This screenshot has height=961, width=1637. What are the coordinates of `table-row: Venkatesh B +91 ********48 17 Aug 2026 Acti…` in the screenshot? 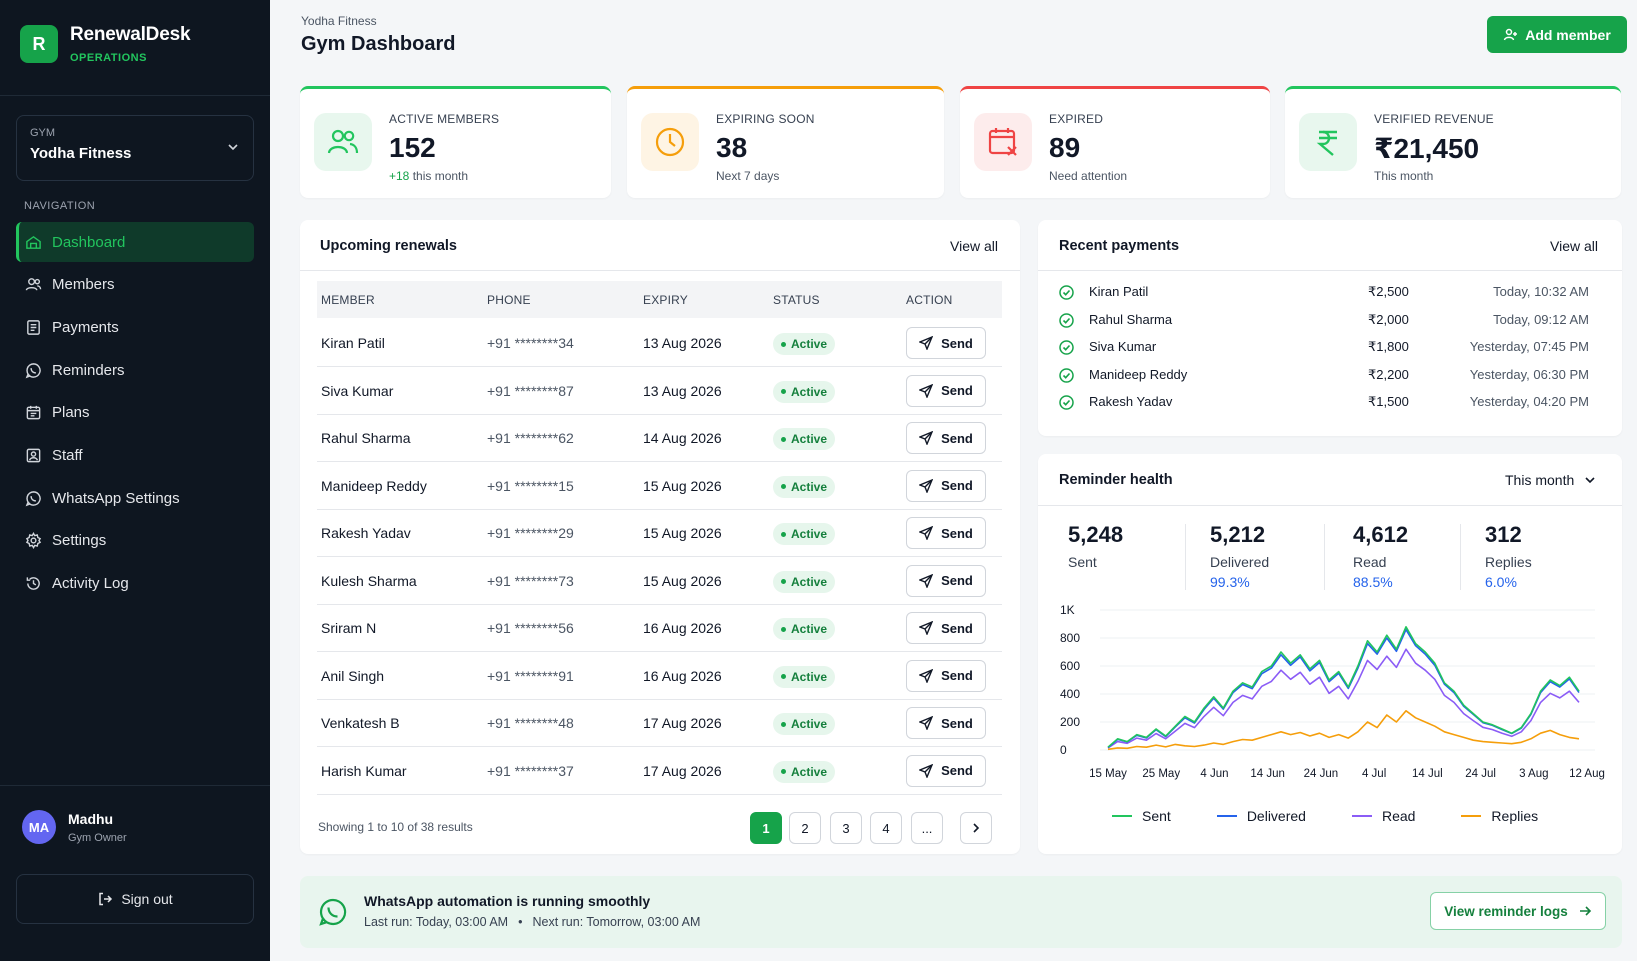 It's located at (659, 723).